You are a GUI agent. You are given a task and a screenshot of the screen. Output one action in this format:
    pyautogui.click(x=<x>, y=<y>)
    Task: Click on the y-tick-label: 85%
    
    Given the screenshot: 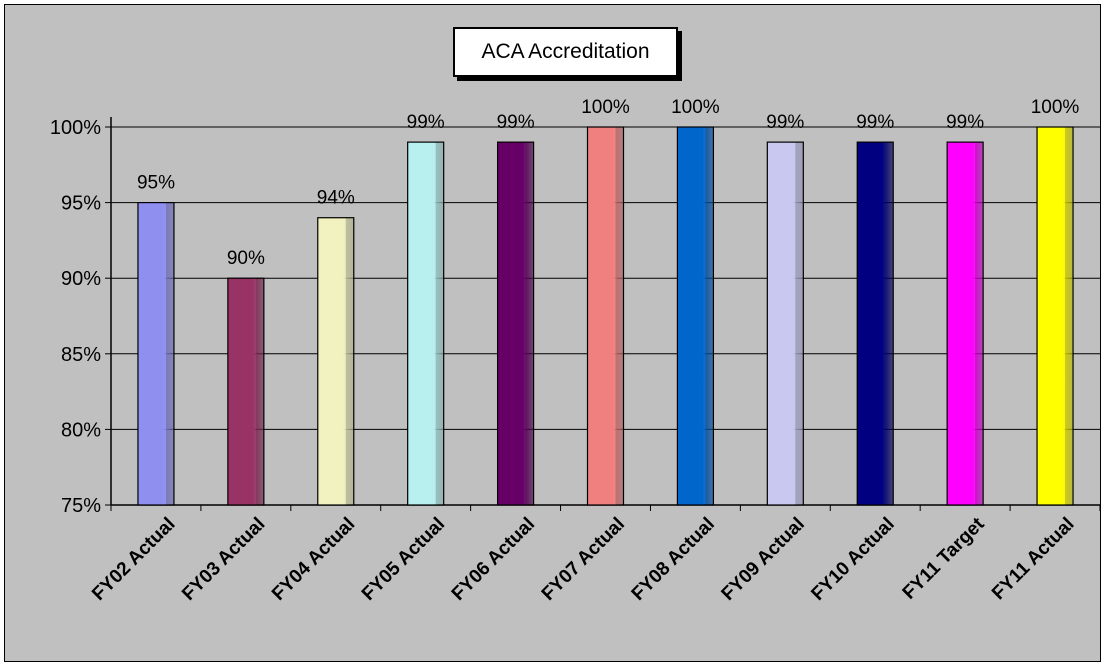 What is the action you would take?
    pyautogui.click(x=81, y=355)
    